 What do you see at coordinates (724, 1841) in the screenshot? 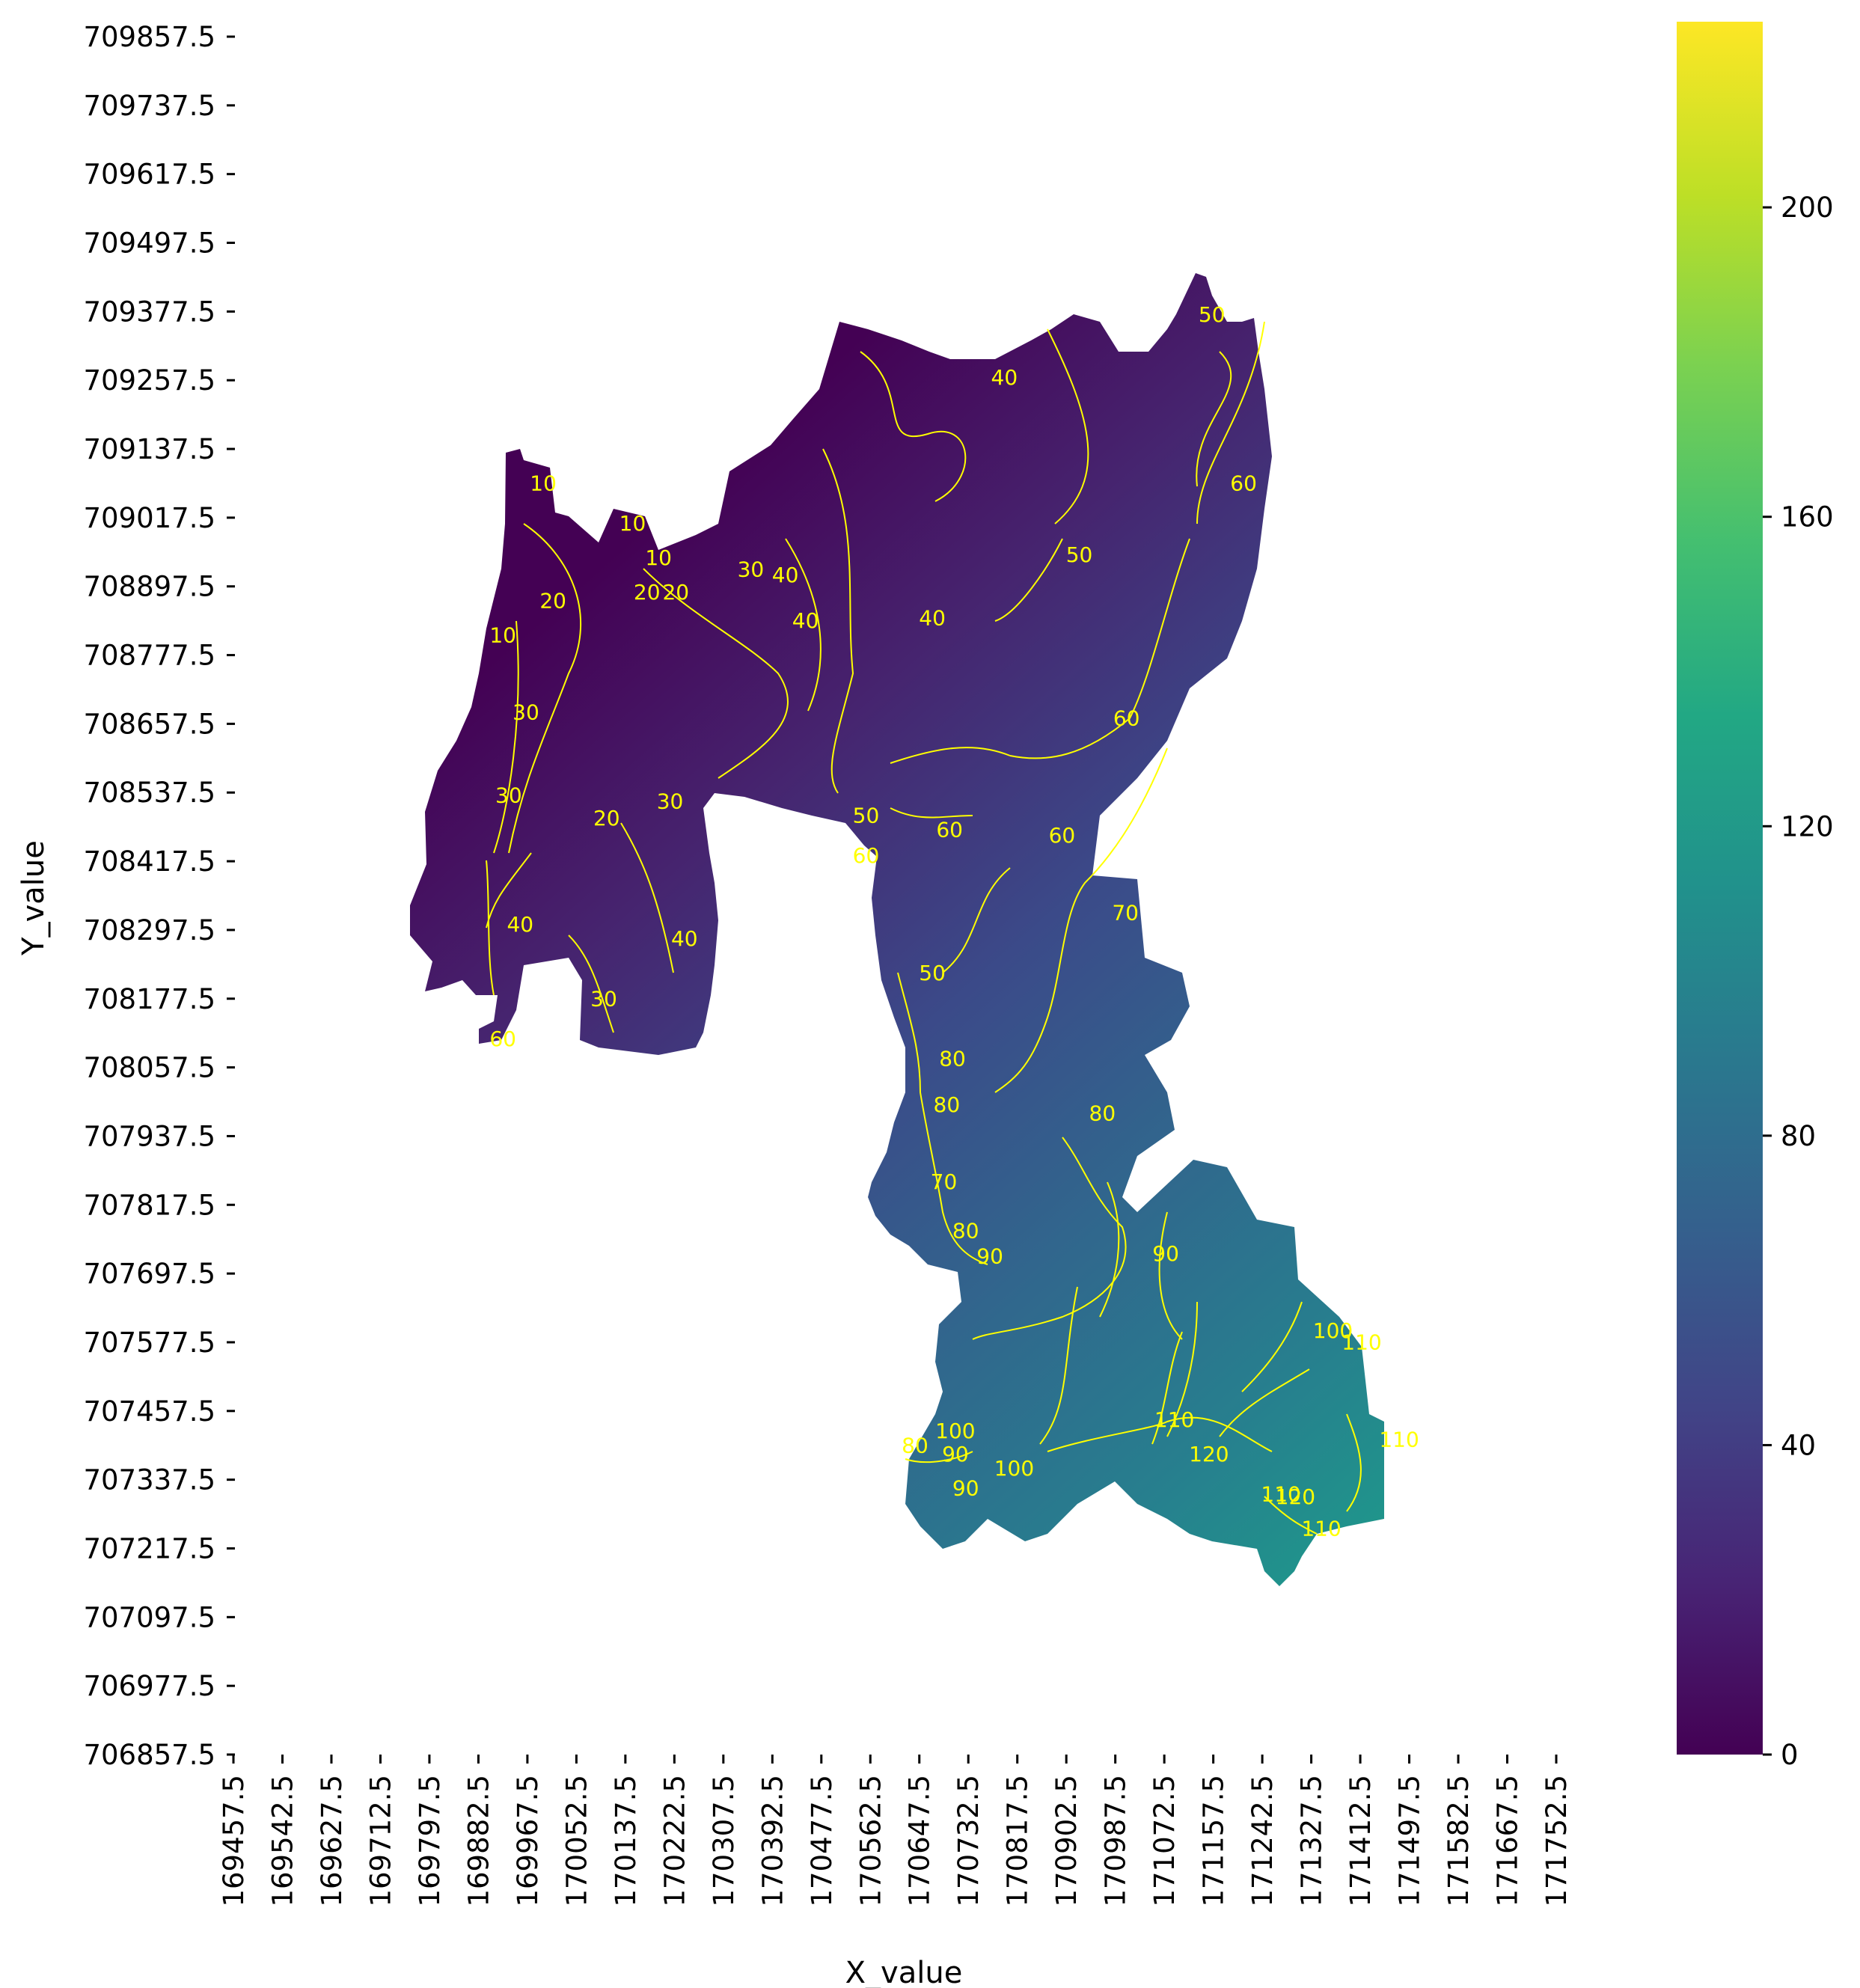
I see `x-tick-label: 170307.5` at bounding box center [724, 1841].